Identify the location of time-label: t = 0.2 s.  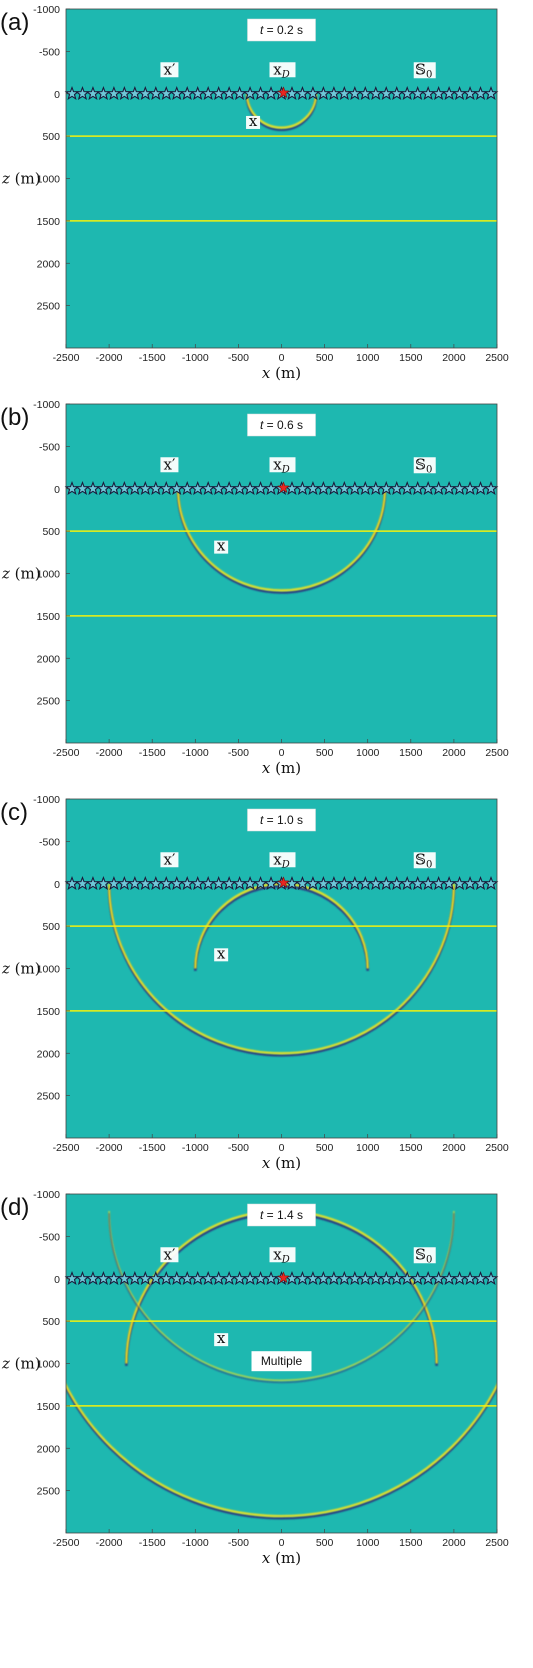
(281, 30).